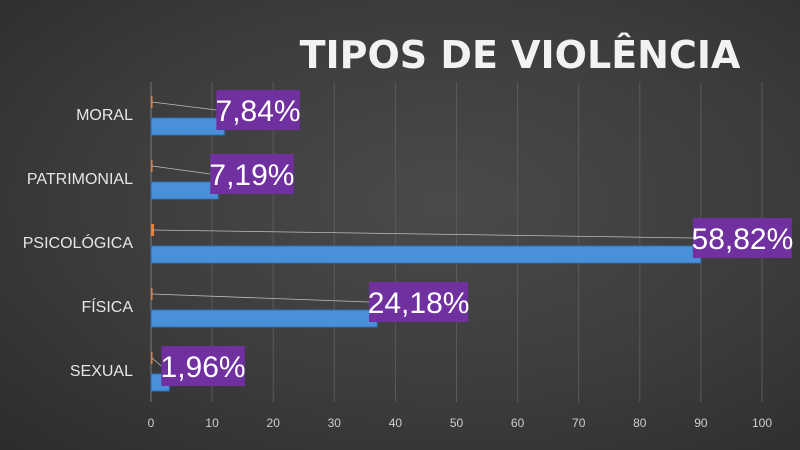  I want to click on data-label: 7,19%, so click(251, 175).